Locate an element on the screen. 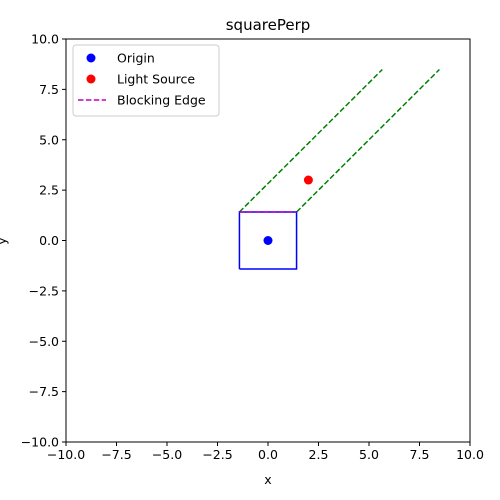 The image size is (500, 500). x-tick-label: −5.0 is located at coordinates (167, 454).